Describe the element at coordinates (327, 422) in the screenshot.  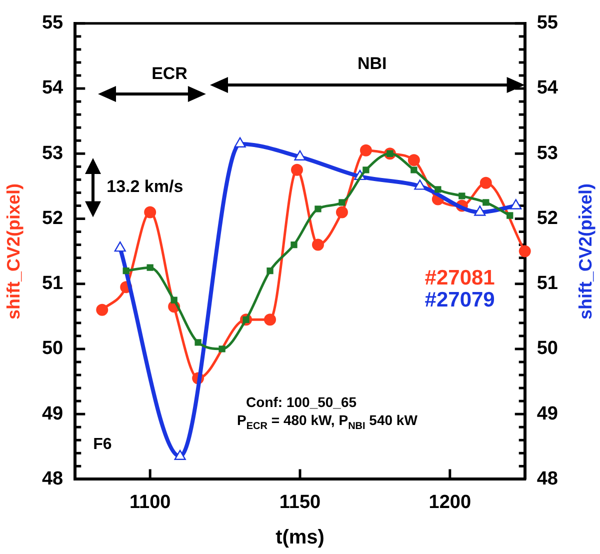
I see `annotation: P$_{ECR}$ = 480 kW, P$_{NBI}$ 540 kW` at that location.